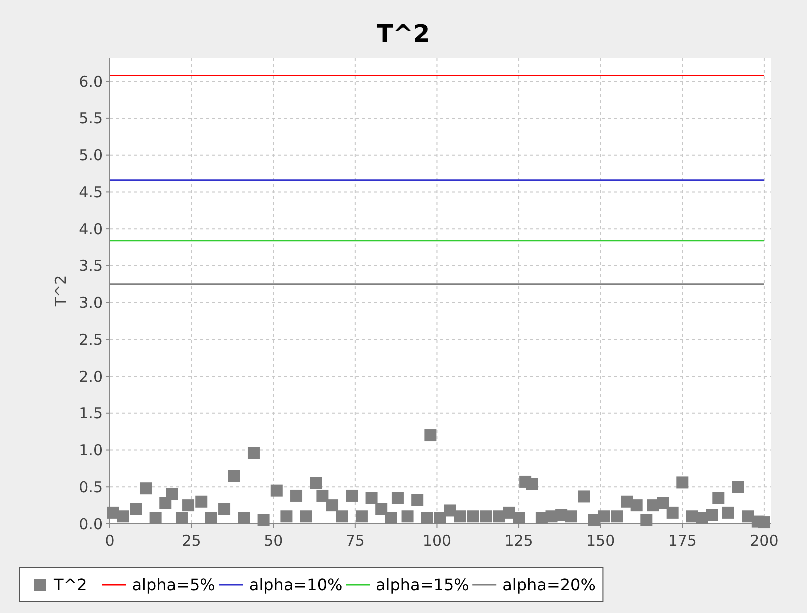  Describe the element at coordinates (192, 541) in the screenshot. I see `x-tick-label: 25` at that location.